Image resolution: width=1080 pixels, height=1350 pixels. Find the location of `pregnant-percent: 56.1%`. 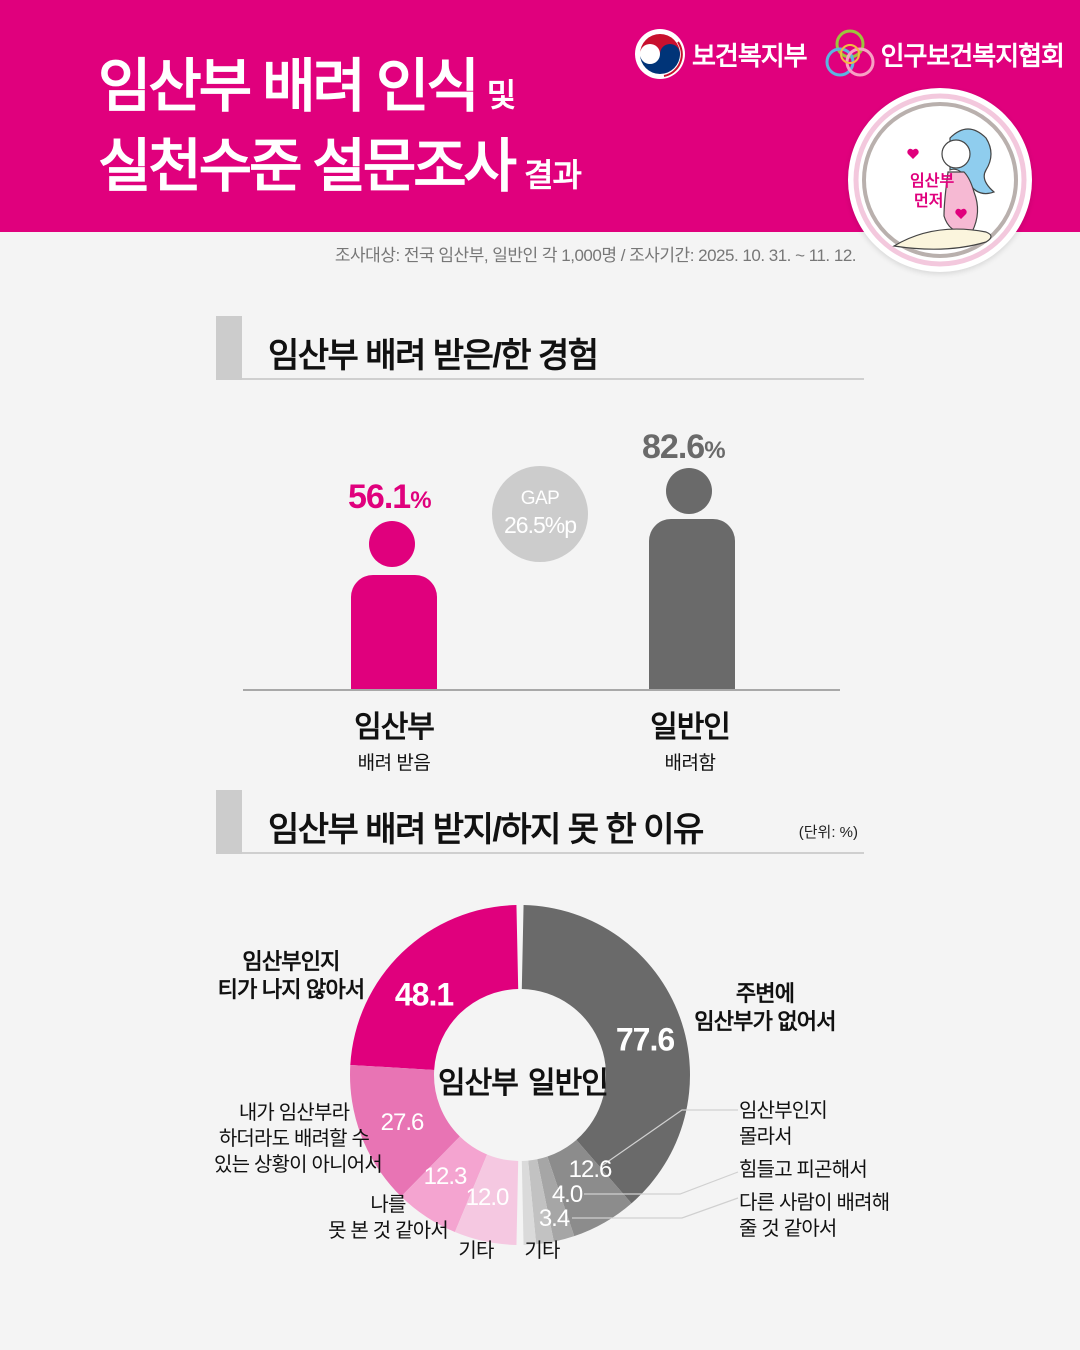

pregnant-percent: 56.1% is located at coordinates (390, 497).